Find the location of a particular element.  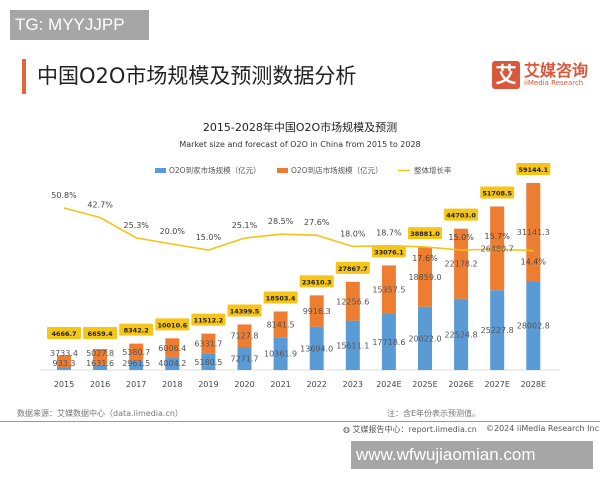

label-home: 17718.6 is located at coordinates (388, 342).